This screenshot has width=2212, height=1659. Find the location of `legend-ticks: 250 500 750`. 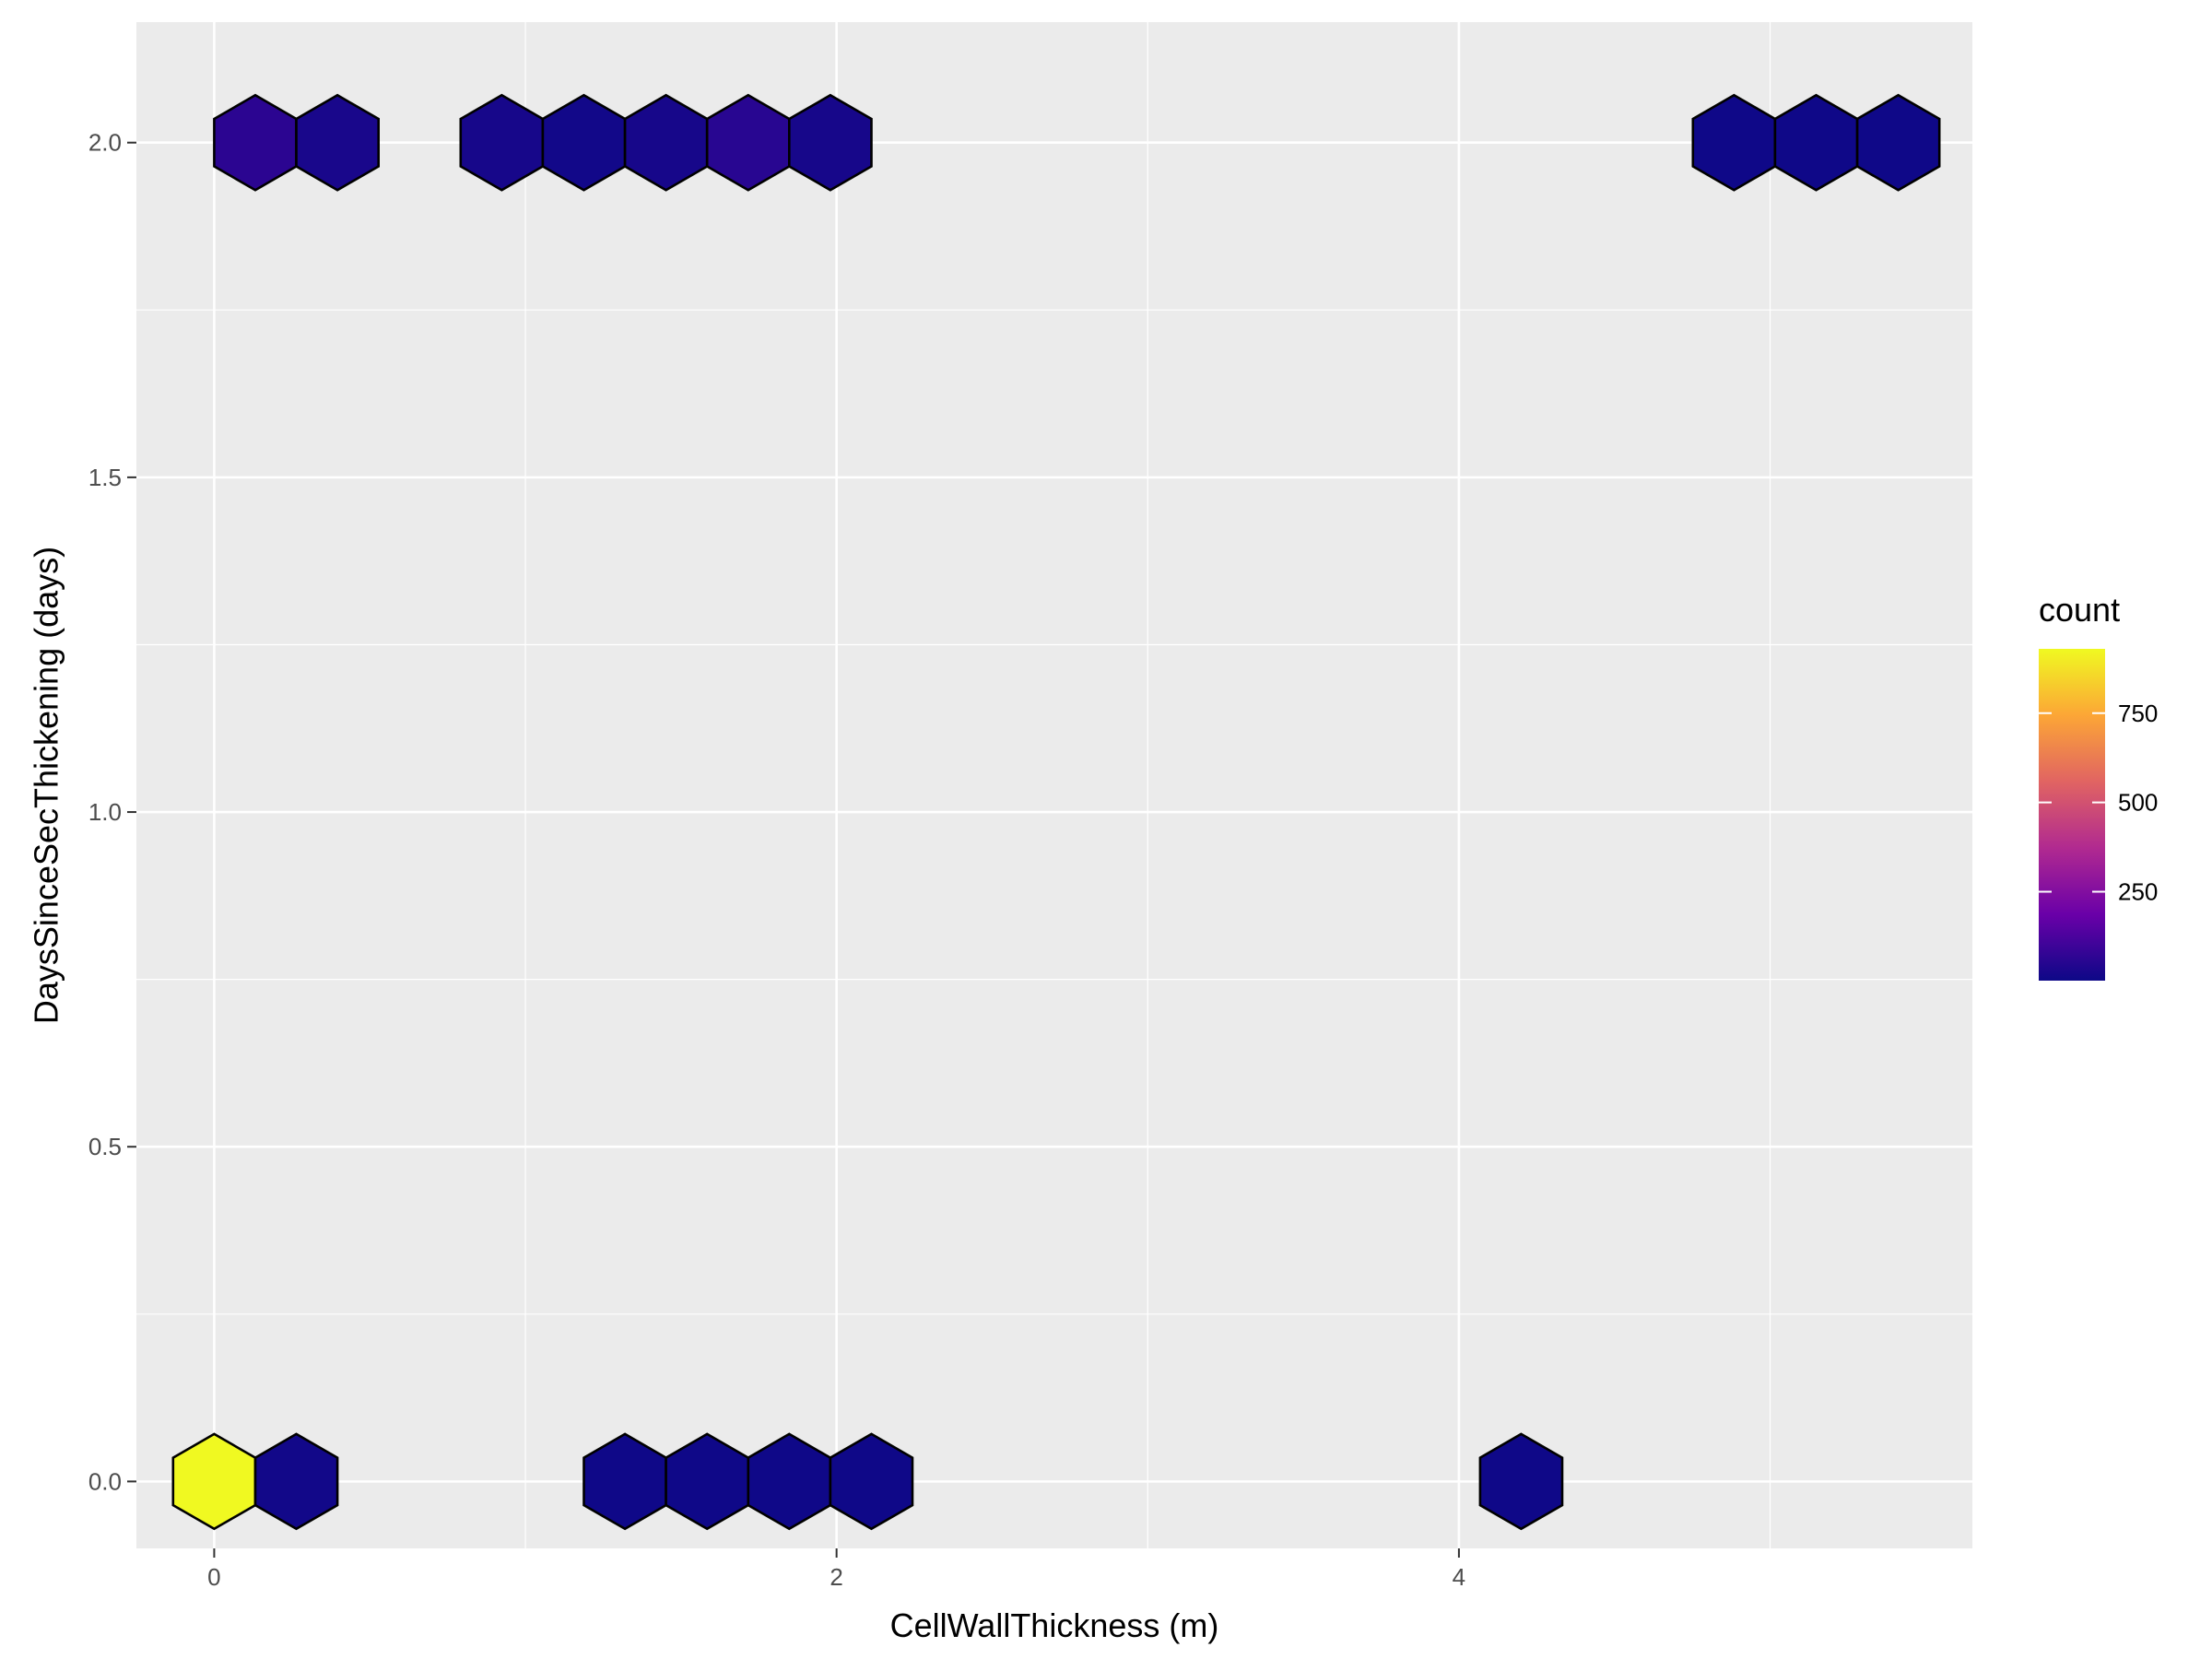

legend-ticks: 250 500 750 is located at coordinates (2098, 803).